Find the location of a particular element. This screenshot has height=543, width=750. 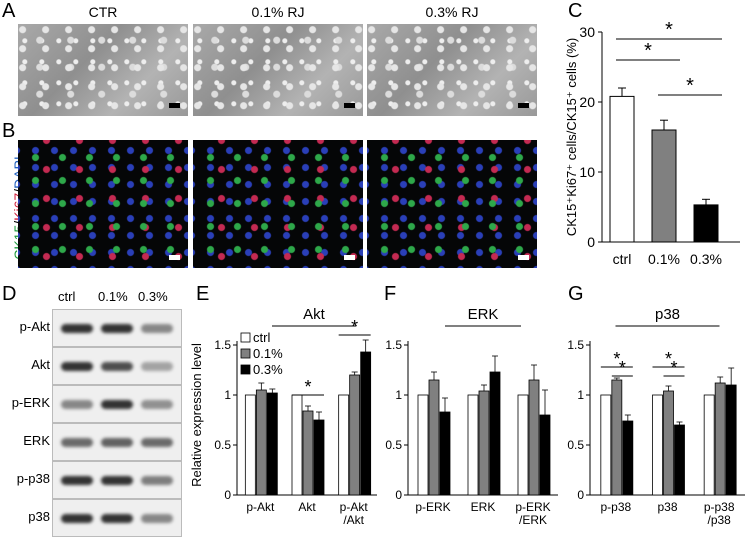

blot-row-label: p38 is located at coordinates (39, 516).